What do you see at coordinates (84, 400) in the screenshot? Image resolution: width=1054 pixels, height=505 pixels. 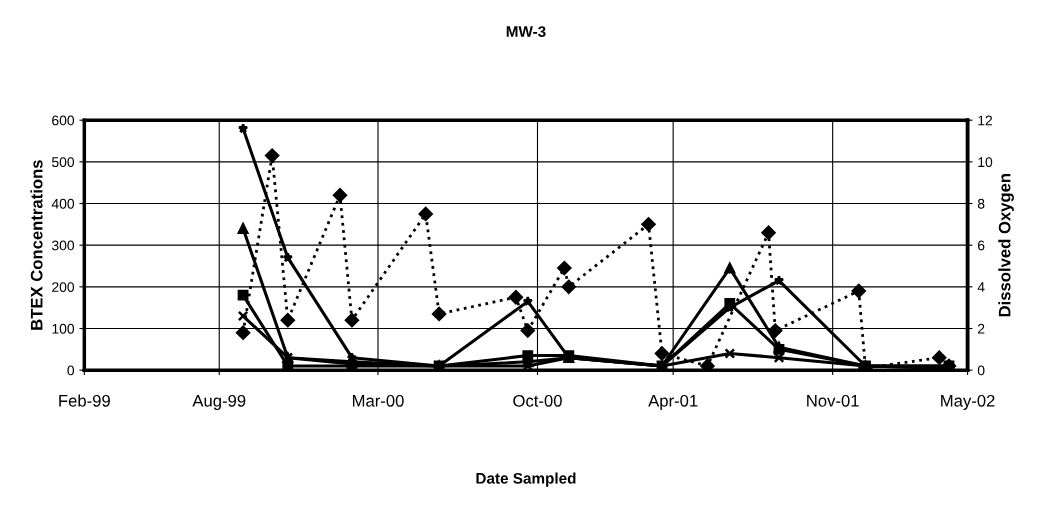 I see `x-tick-label: Feb-99` at bounding box center [84, 400].